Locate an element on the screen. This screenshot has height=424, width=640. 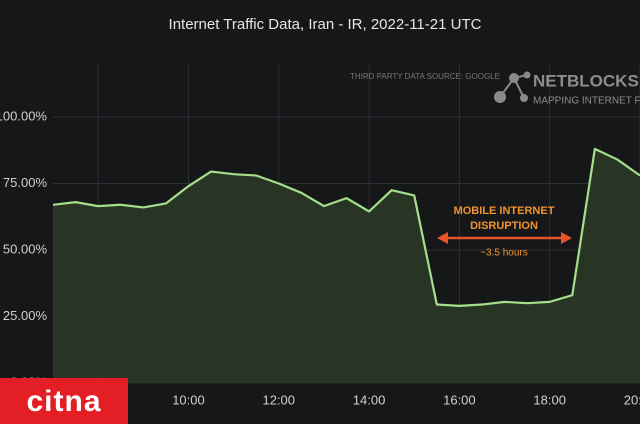
watermark-box is located at coordinates (64, 401).